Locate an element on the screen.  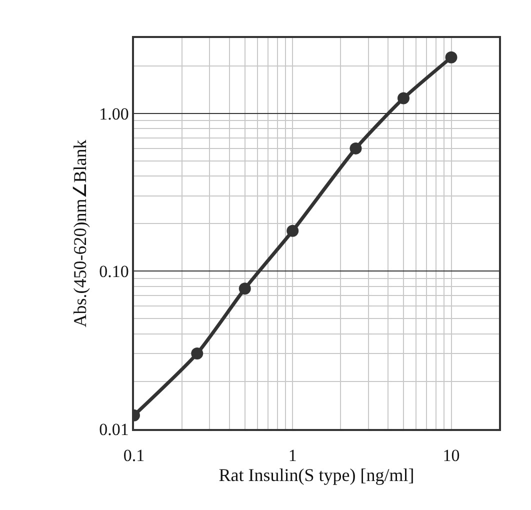
y-tick-label: 1.00 is located at coordinates (114, 114).